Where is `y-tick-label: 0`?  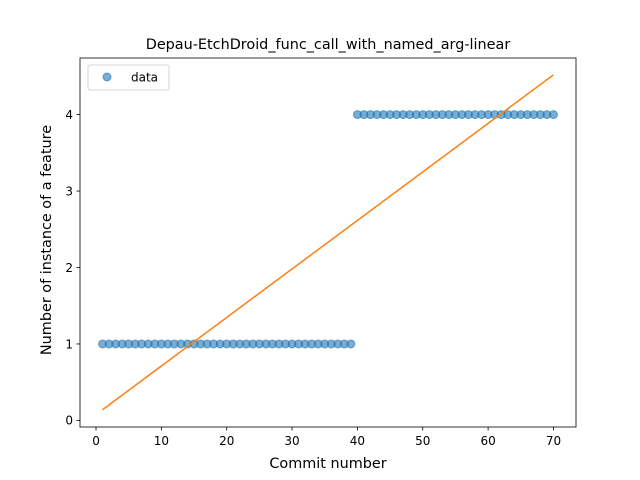 y-tick-label: 0 is located at coordinates (69, 421).